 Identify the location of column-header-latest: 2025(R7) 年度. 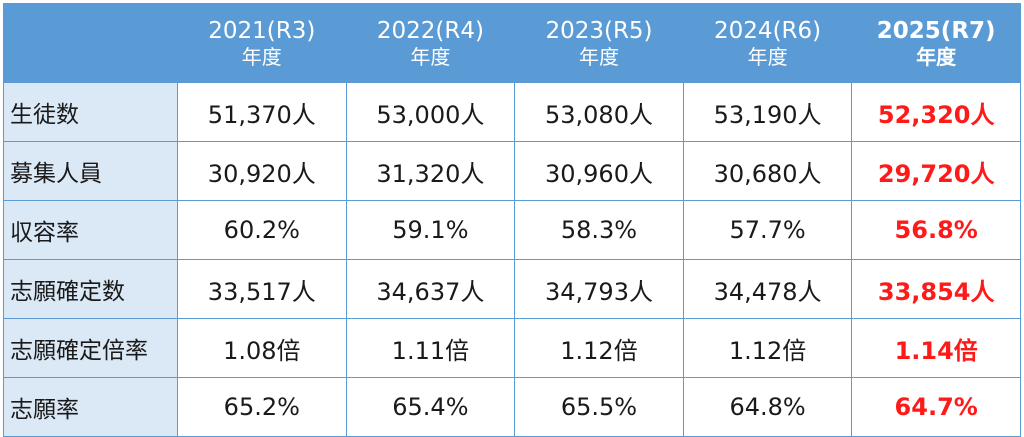
(936, 43).